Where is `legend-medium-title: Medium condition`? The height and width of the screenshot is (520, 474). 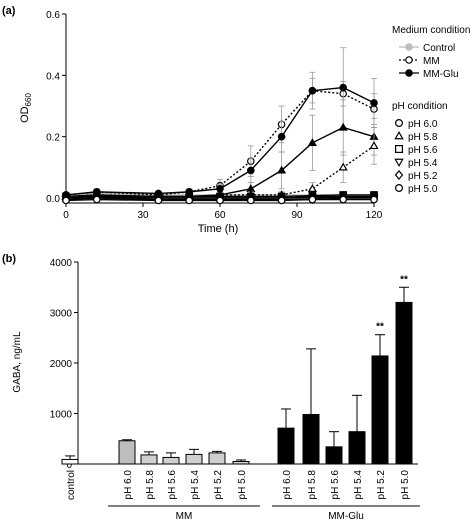 legend-medium-title: Medium condition is located at coordinates (431, 30).